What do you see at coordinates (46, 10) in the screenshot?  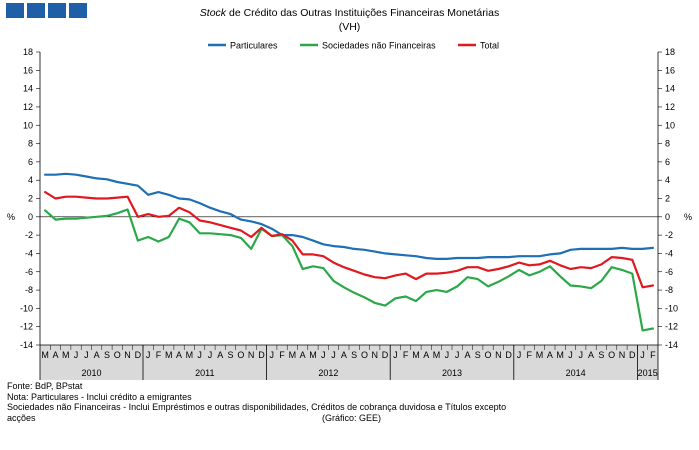 I see `logo` at bounding box center [46, 10].